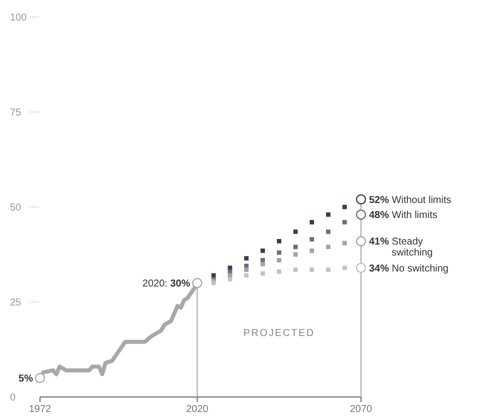 This screenshot has width=478, height=418. Describe the element at coordinates (411, 247) in the screenshot. I see `text: Steady switching` at that location.